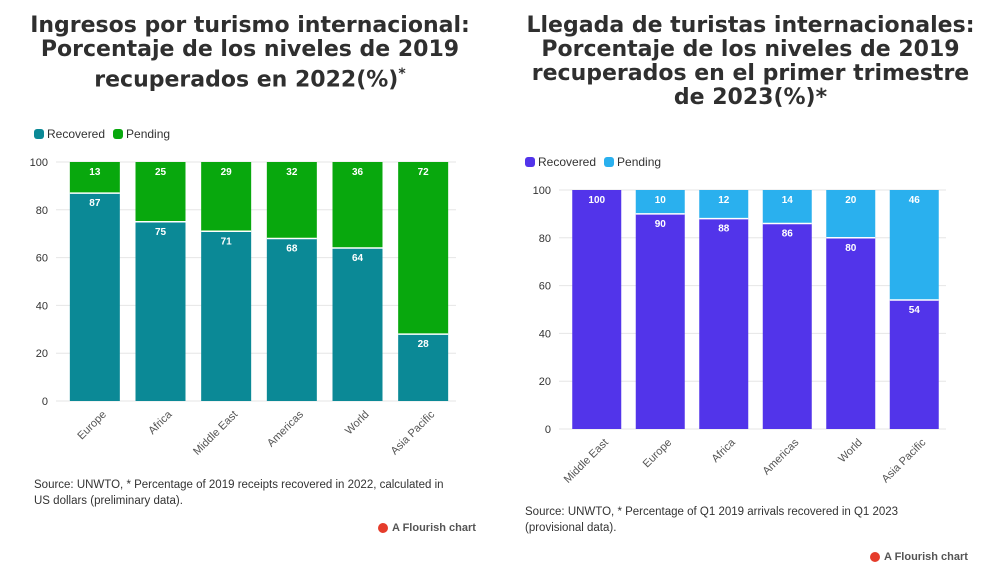 The width and height of the screenshot is (1001, 572). Describe the element at coordinates (292, 172) in the screenshot. I see `data-label: 32` at that location.